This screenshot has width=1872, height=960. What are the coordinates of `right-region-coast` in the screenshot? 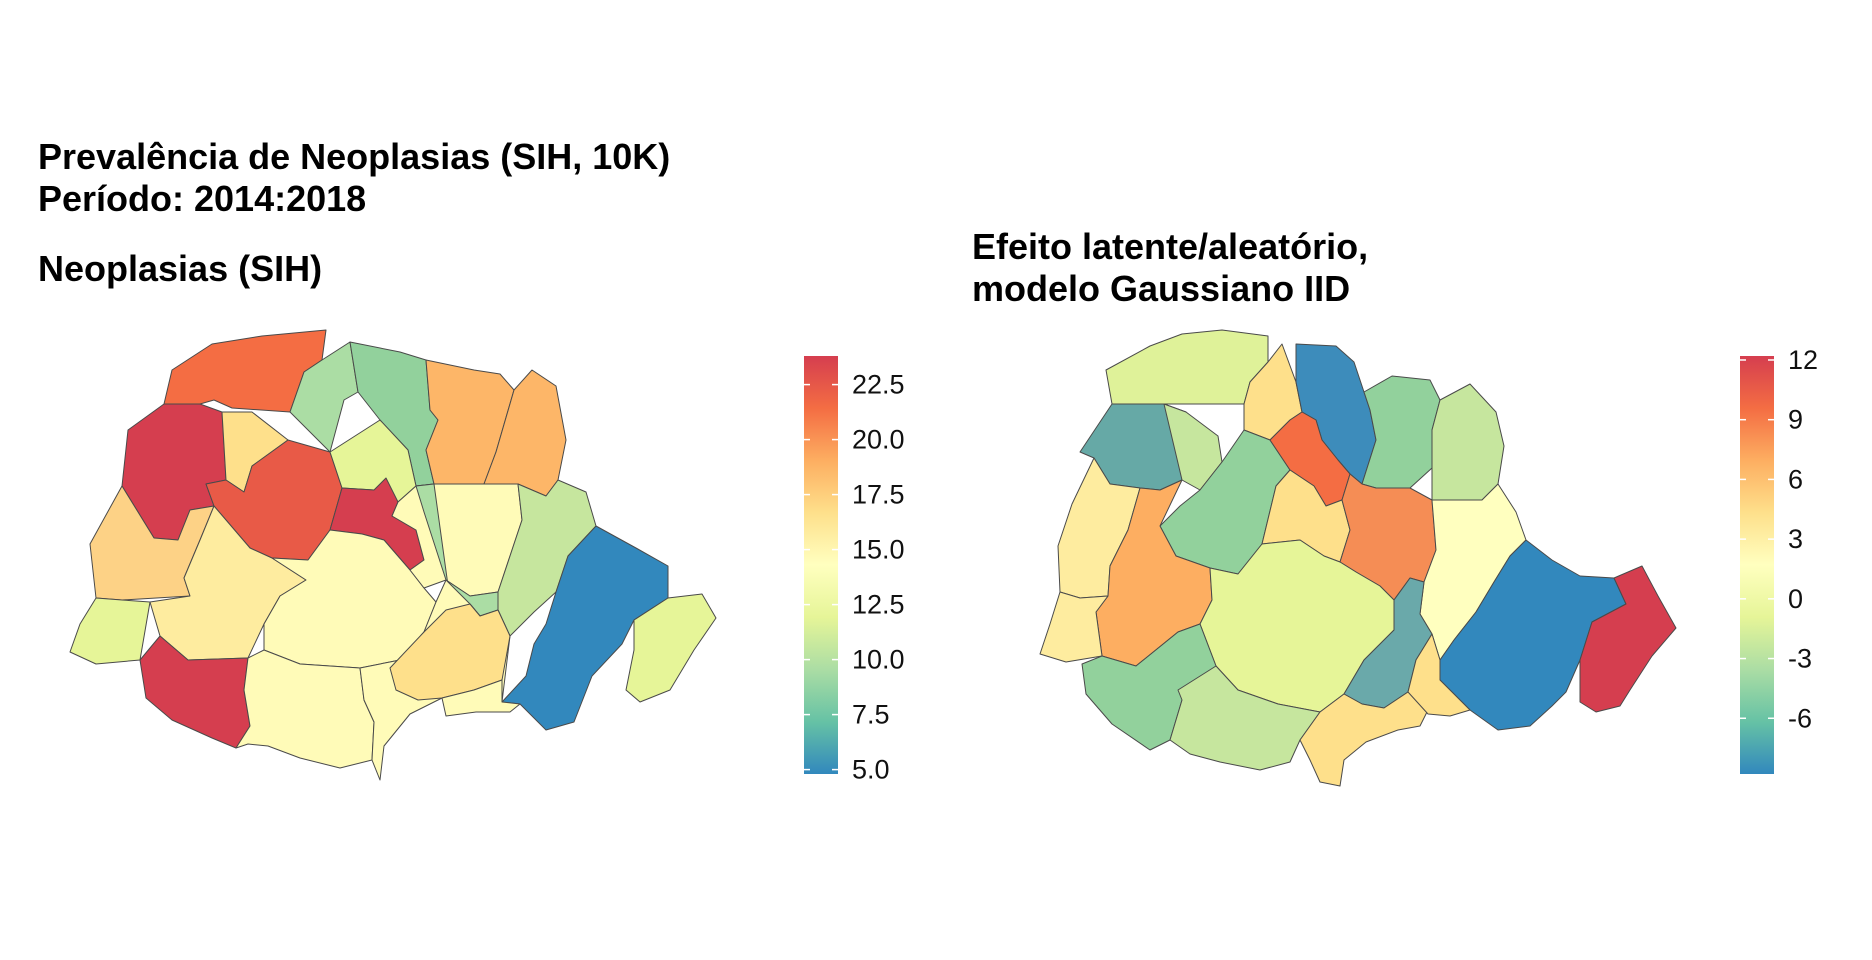 It's located at (1628, 639).